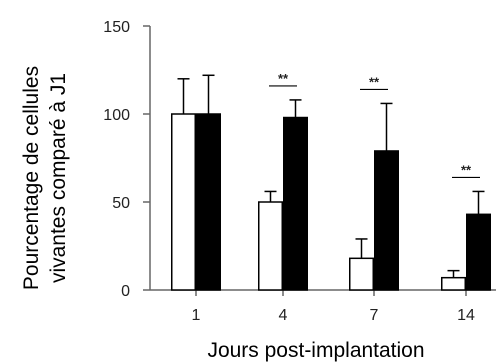 The width and height of the screenshot is (502, 364). Describe the element at coordinates (283, 78) in the screenshot. I see `significance-marker-4: **` at that location.